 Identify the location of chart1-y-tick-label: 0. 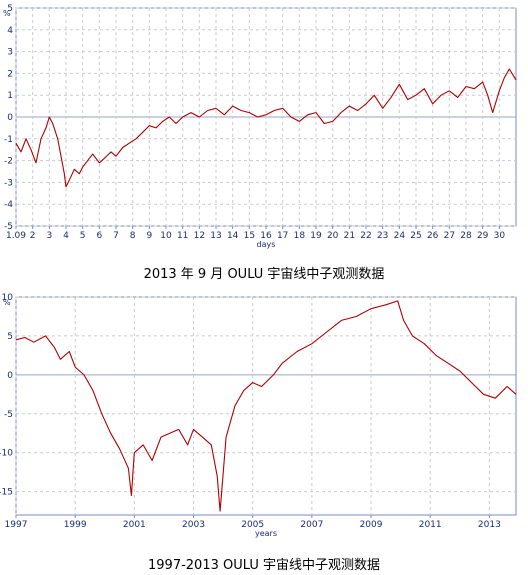
(10, 118).